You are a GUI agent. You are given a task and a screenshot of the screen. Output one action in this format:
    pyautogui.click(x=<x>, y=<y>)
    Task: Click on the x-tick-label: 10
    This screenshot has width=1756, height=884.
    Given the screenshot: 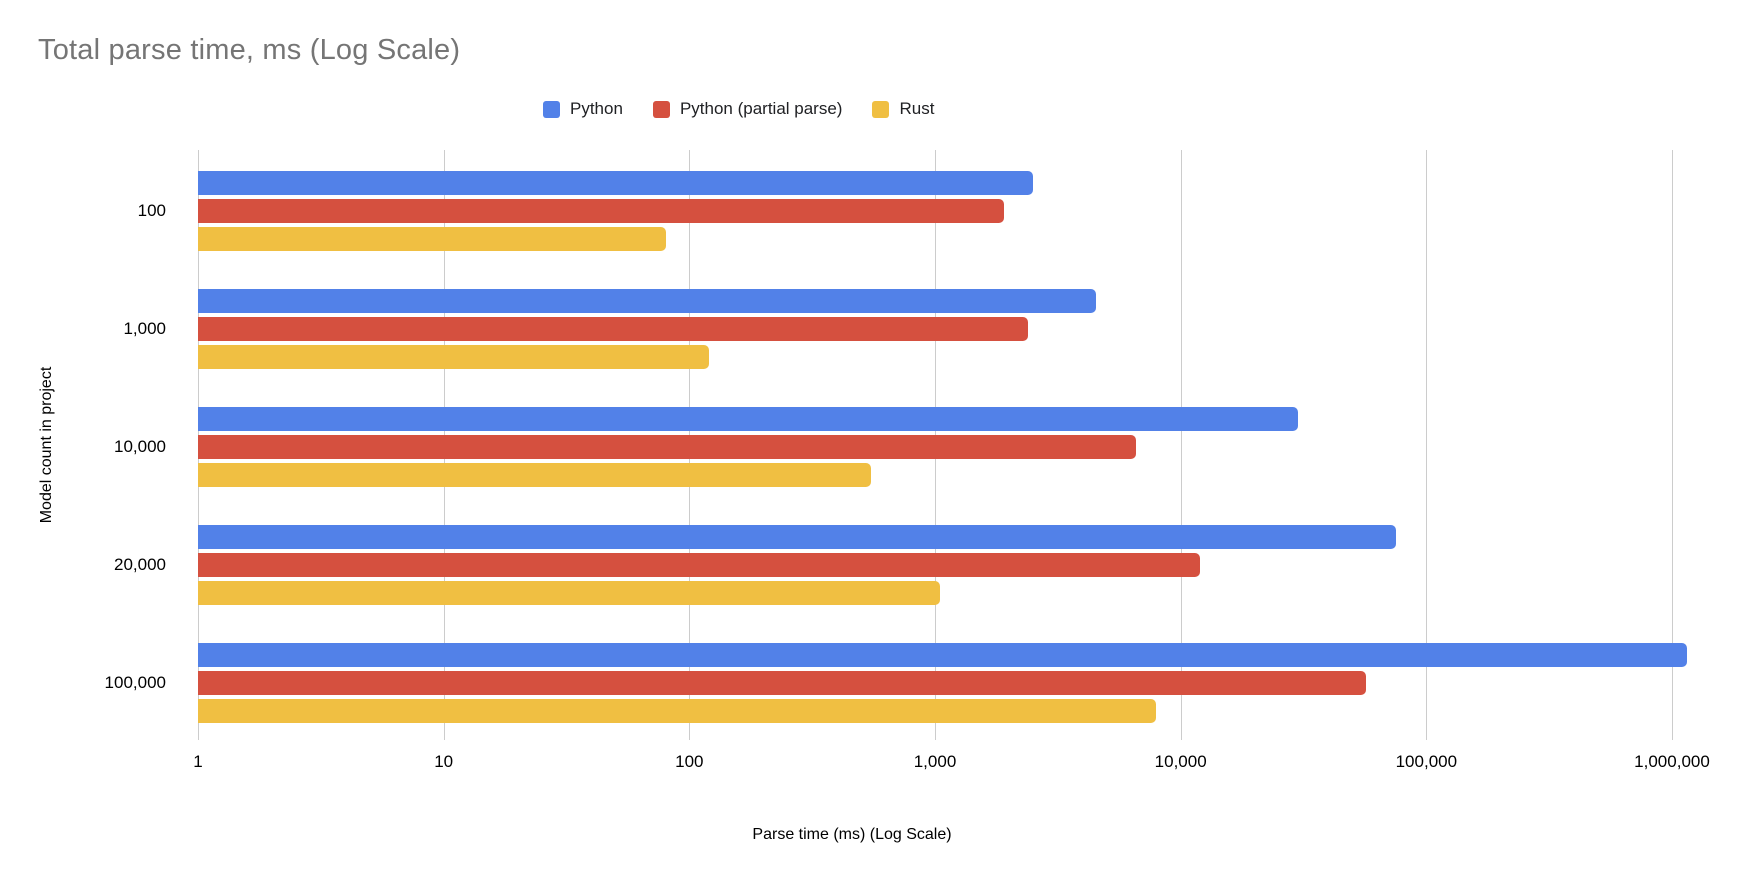 What is the action you would take?
    pyautogui.click(x=444, y=761)
    